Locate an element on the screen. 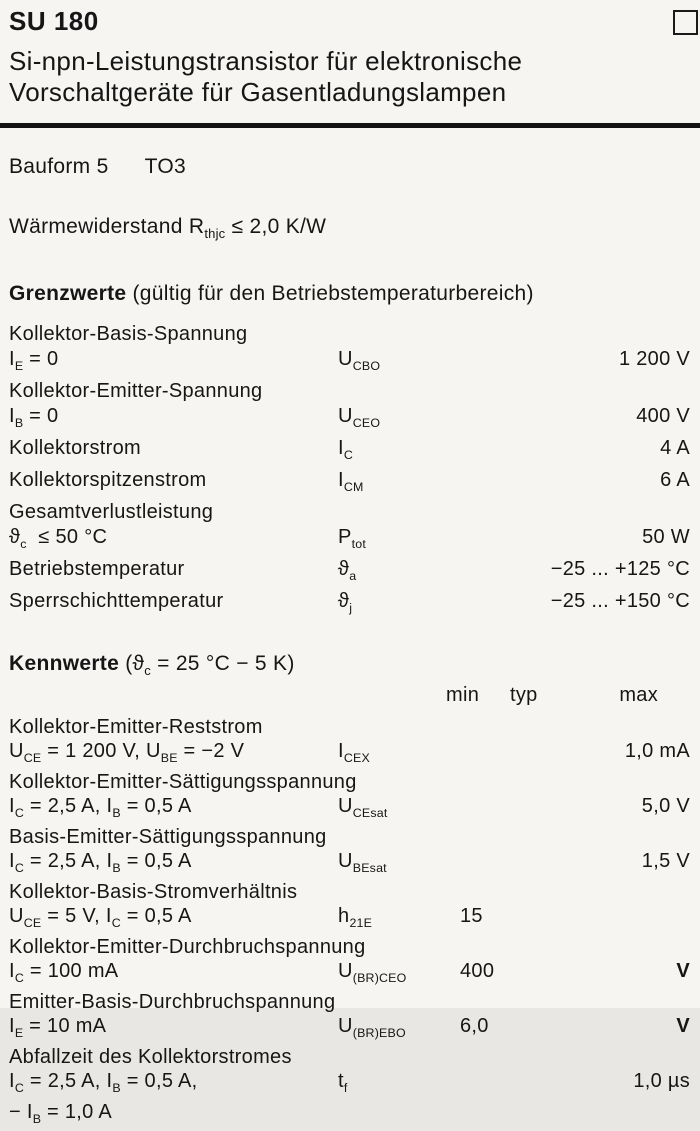  parameter-symbol: h21E is located at coordinates (355, 918).